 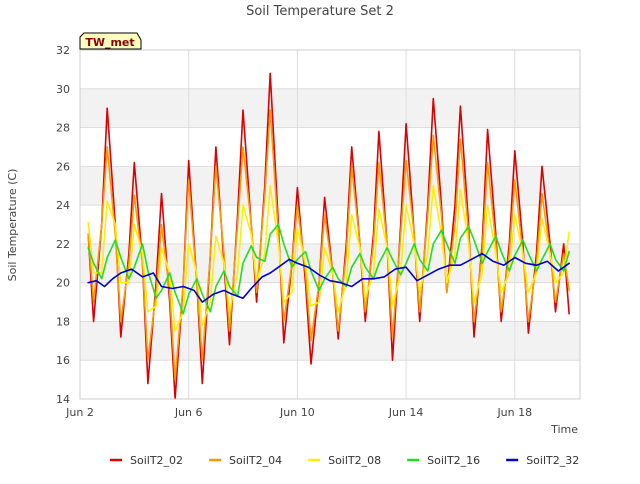 What do you see at coordinates (354, 460) in the screenshot?
I see `legend-label: SoilT2_08` at bounding box center [354, 460].